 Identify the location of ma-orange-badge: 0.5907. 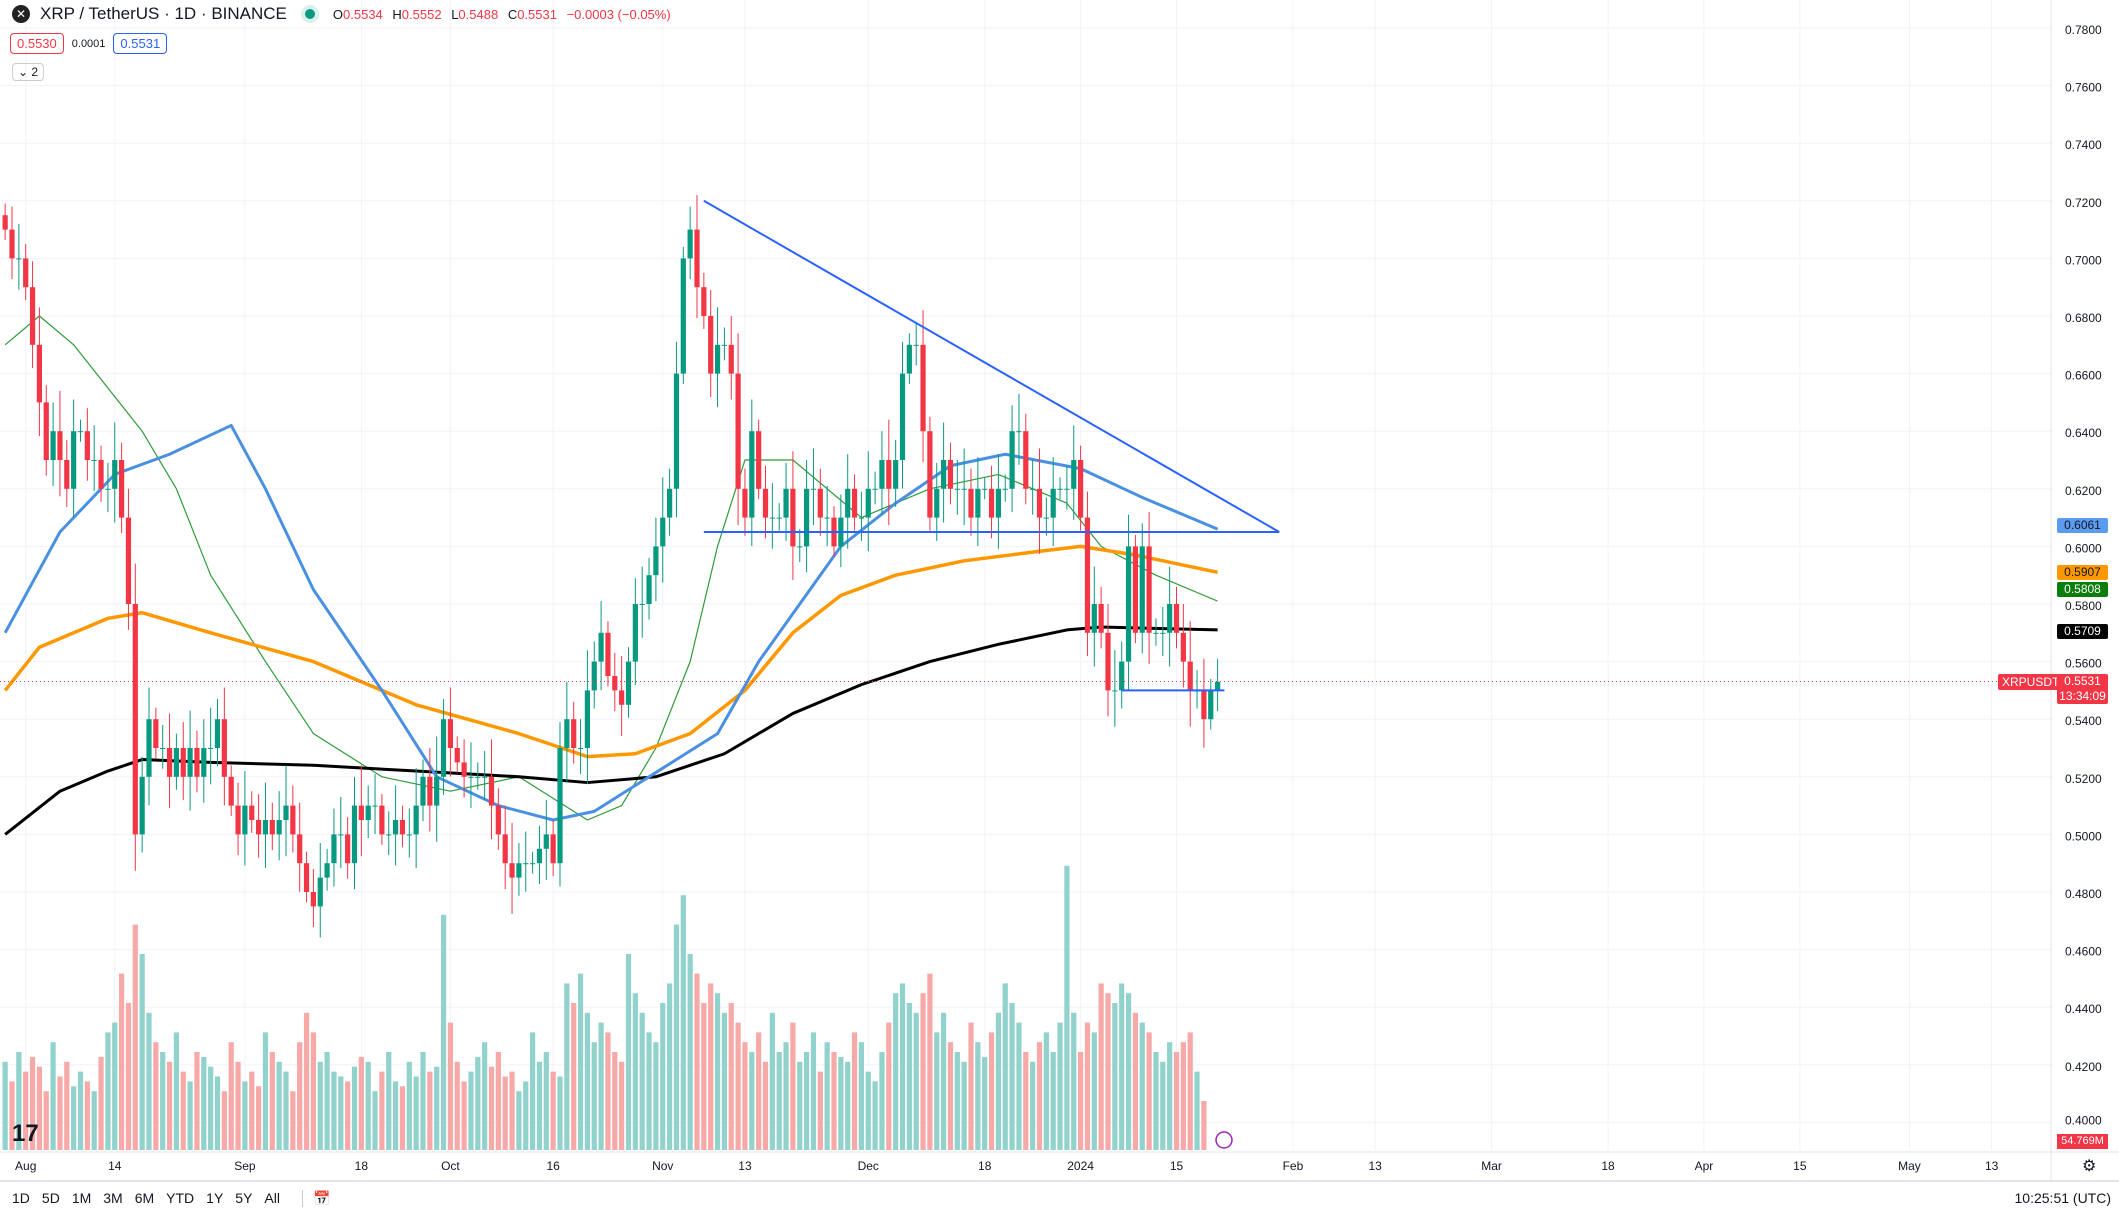
(2082, 572).